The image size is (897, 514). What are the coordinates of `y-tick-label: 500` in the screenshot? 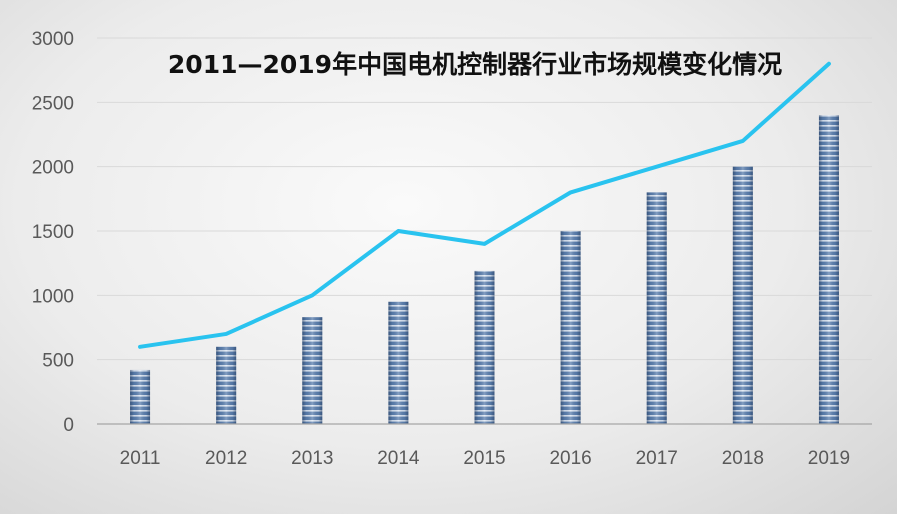 It's located at (58, 361).